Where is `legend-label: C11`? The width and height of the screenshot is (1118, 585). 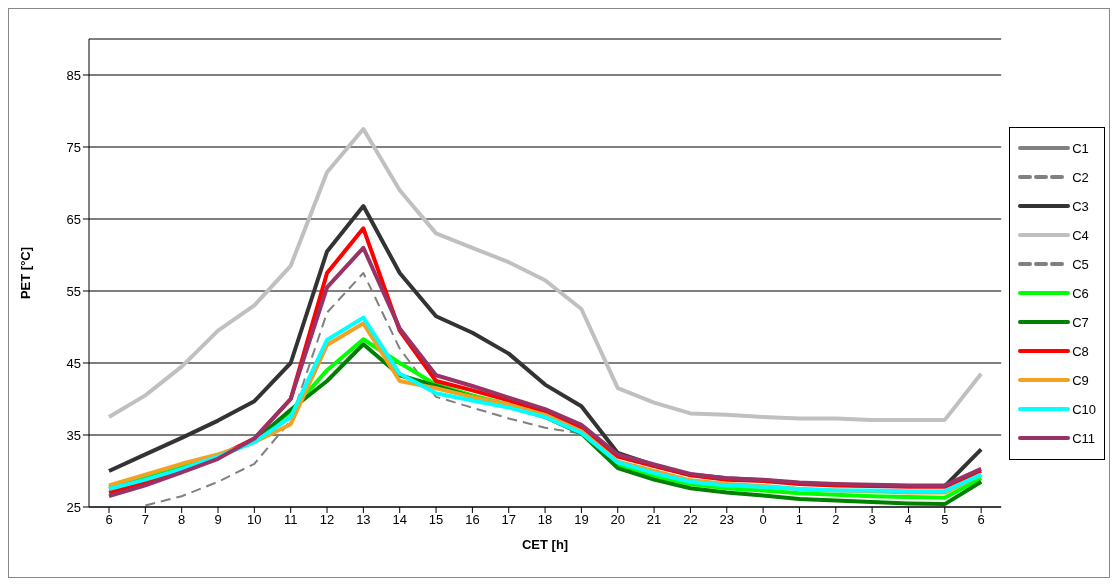
legend-label: C11 is located at coordinates (1084, 438).